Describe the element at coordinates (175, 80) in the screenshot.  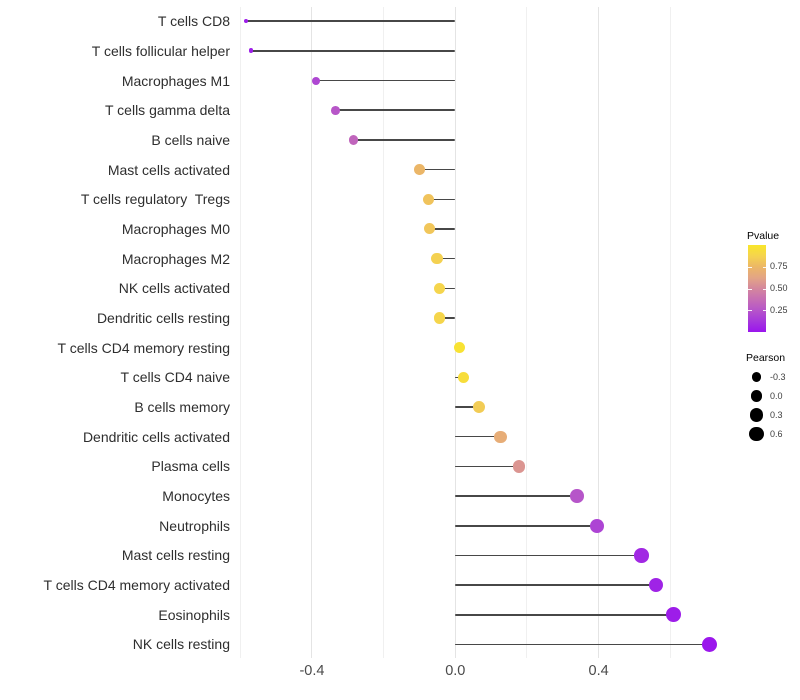
I see `y-axis-label: Macrophages M1` at that location.